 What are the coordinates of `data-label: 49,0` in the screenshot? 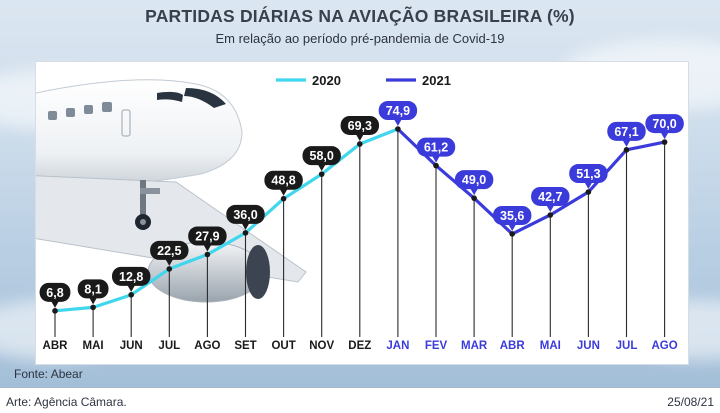 It's located at (474, 180).